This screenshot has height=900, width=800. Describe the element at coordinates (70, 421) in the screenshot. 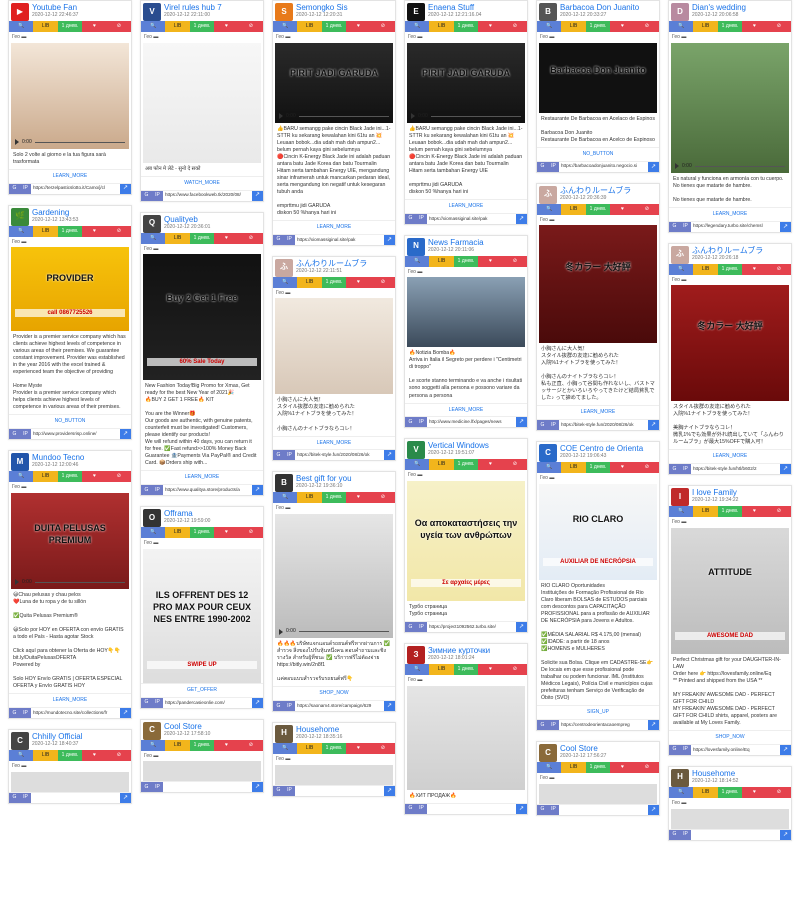

I see `cta-button: NO_BUTTON` at that location.